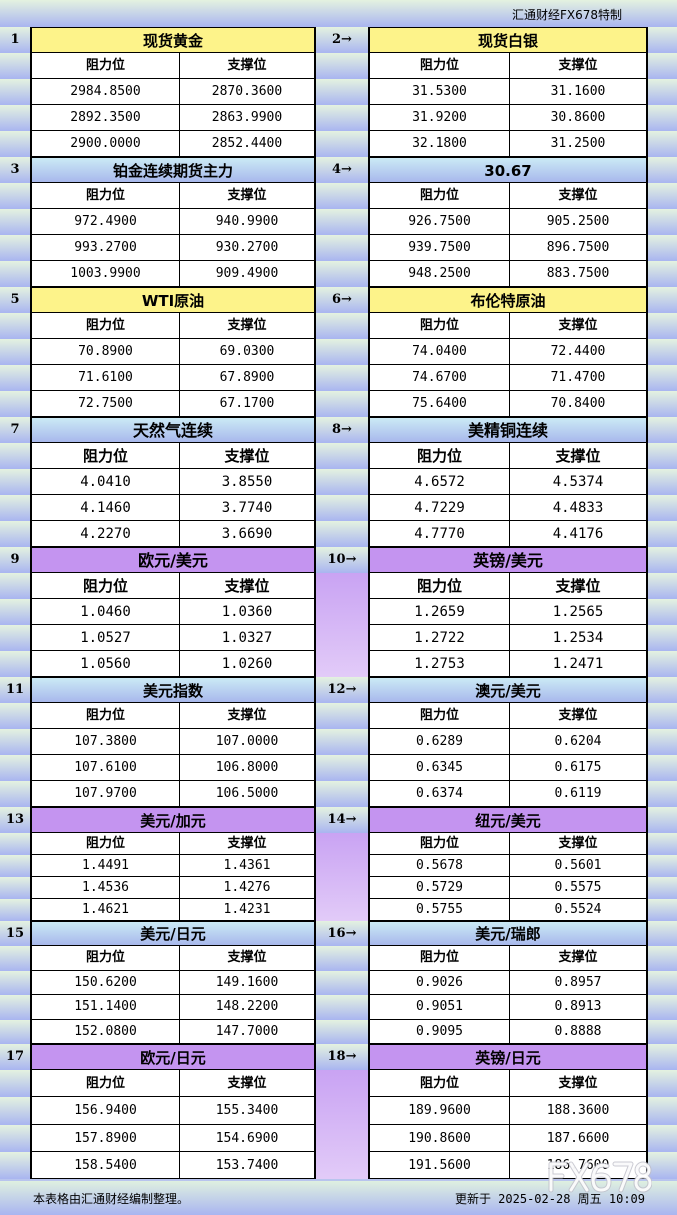 This screenshot has width=677, height=1215. Describe the element at coordinates (111, 1199) in the screenshot. I see `footer-note: 本表格由汇通财经编制整理。` at that location.